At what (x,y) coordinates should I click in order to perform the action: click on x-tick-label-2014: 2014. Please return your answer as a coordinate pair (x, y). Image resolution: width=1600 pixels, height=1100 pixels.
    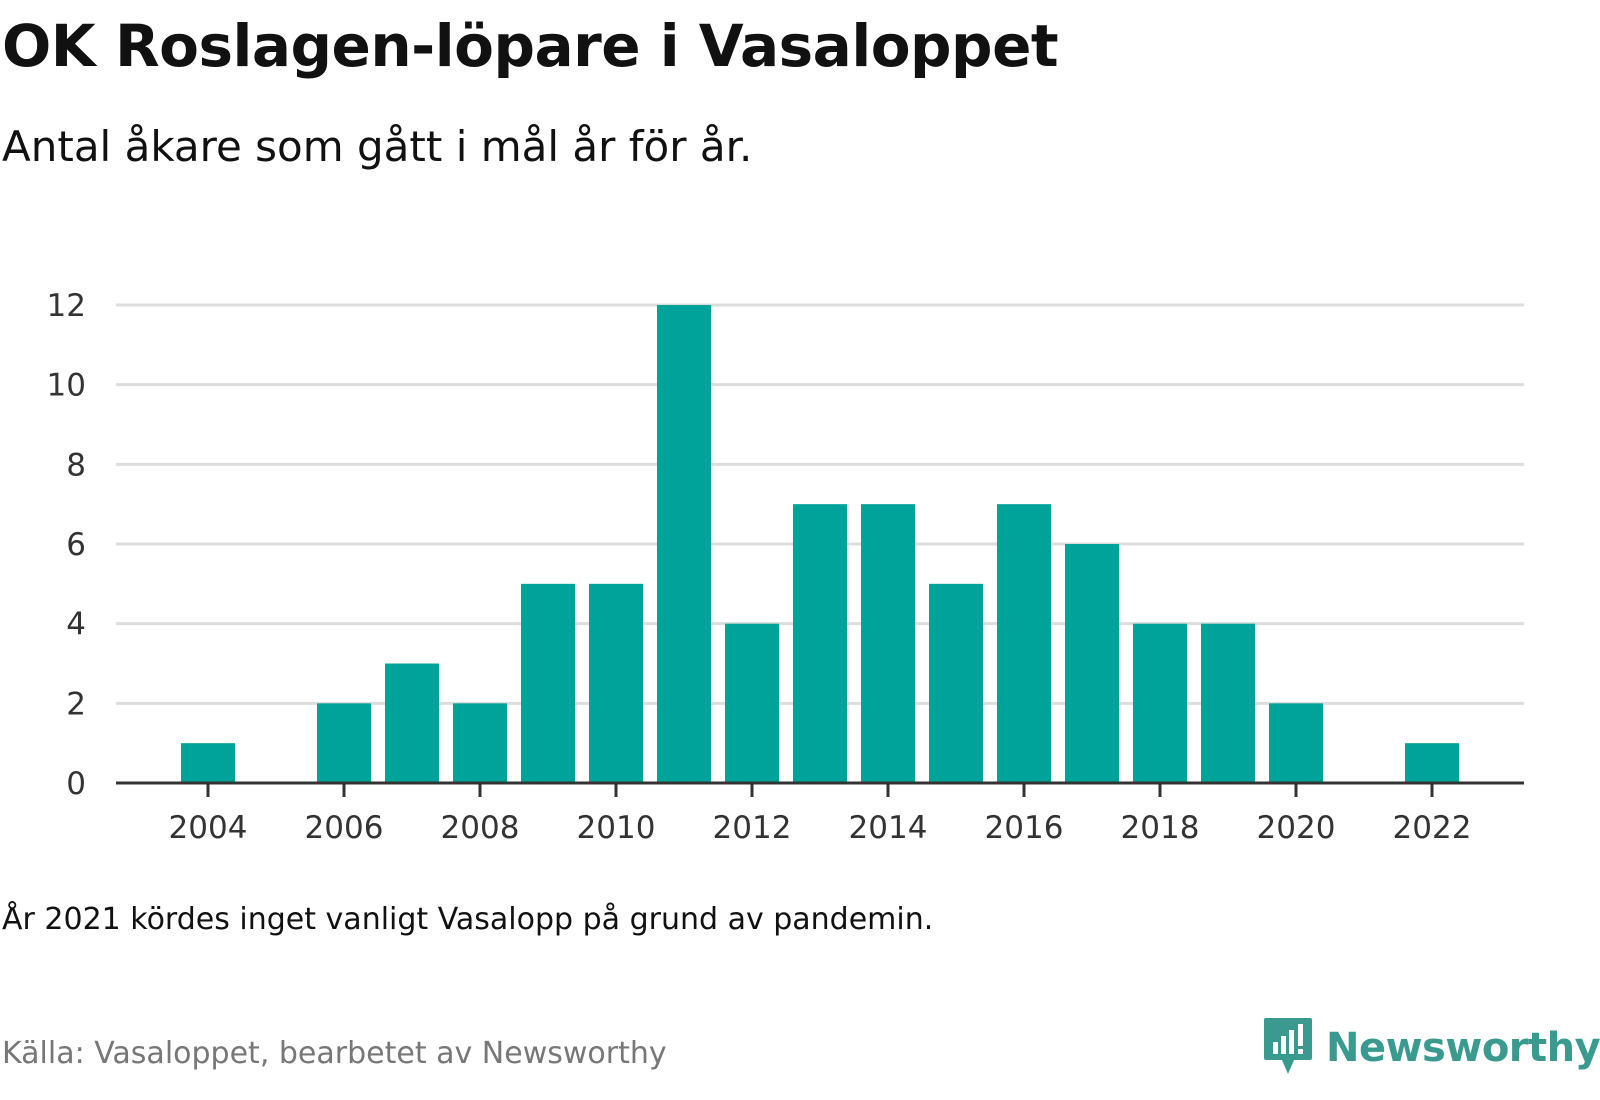
    Looking at the image, I should click on (888, 828).